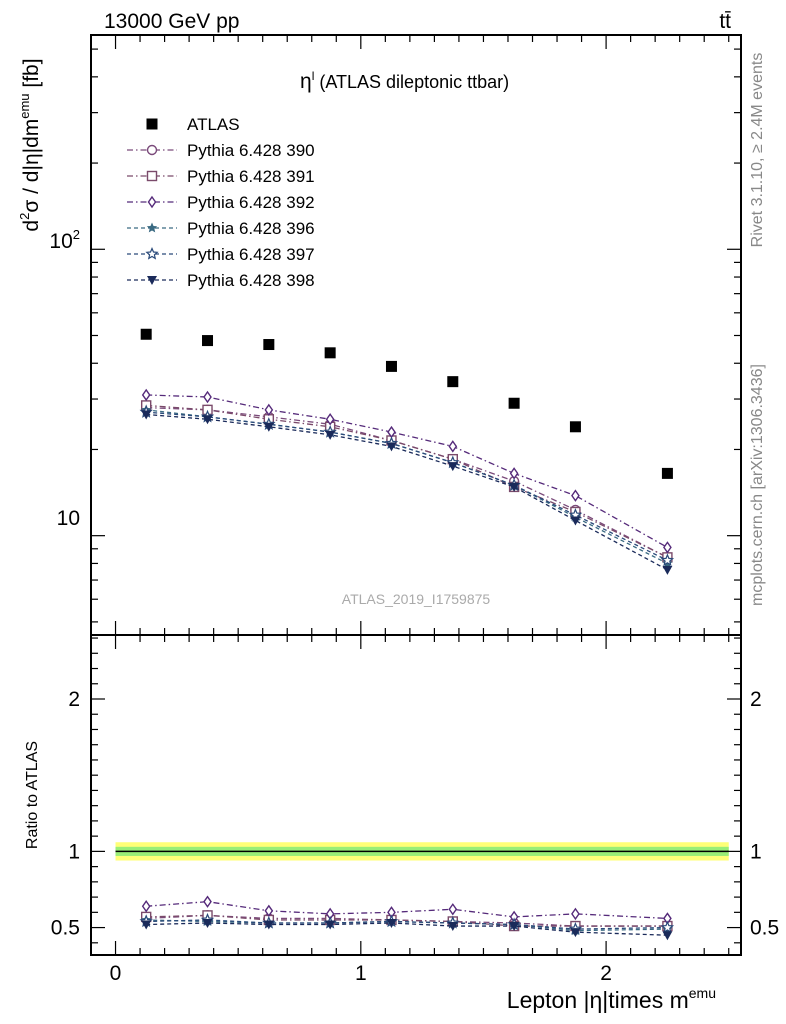 This screenshot has height=1024, width=786. I want to click on x-tick-label: 1, so click(361, 973).